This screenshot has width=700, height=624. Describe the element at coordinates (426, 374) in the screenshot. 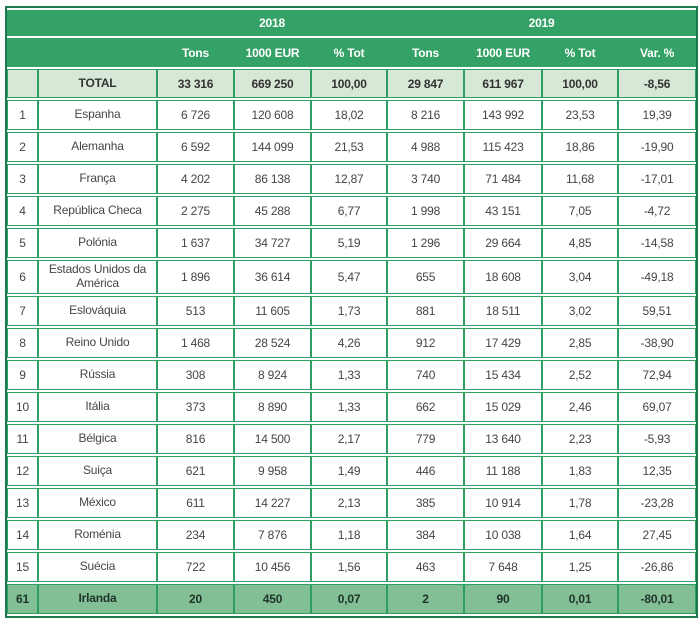

I see `row-value-tons-2019: 740` at that location.